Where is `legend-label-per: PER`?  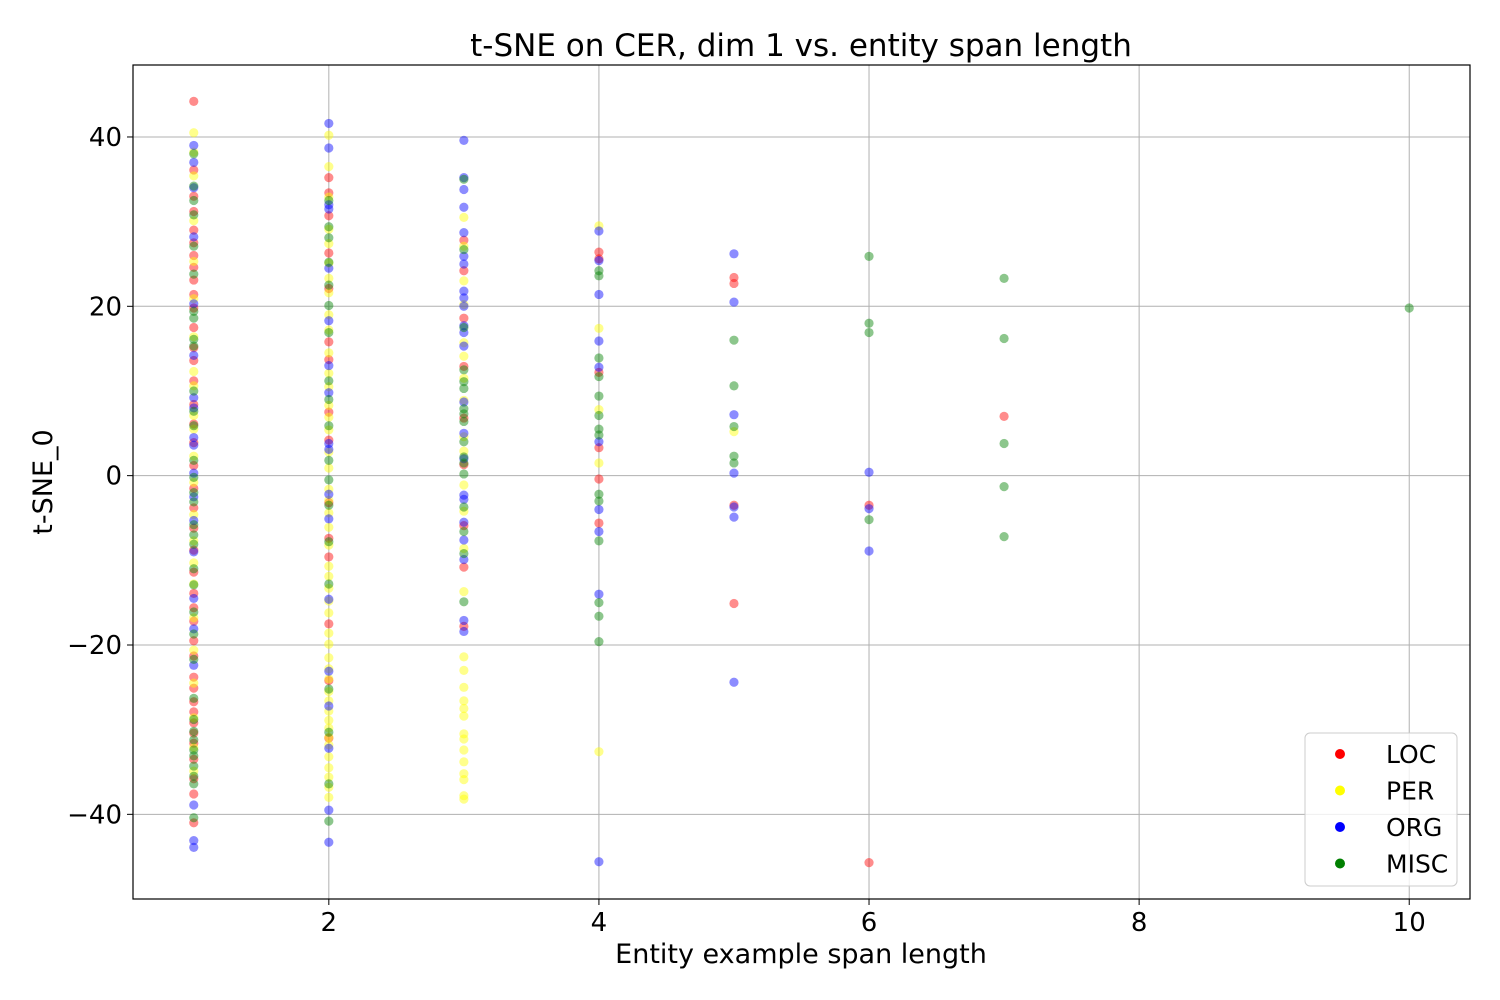 legend-label-per: PER is located at coordinates (1410, 791).